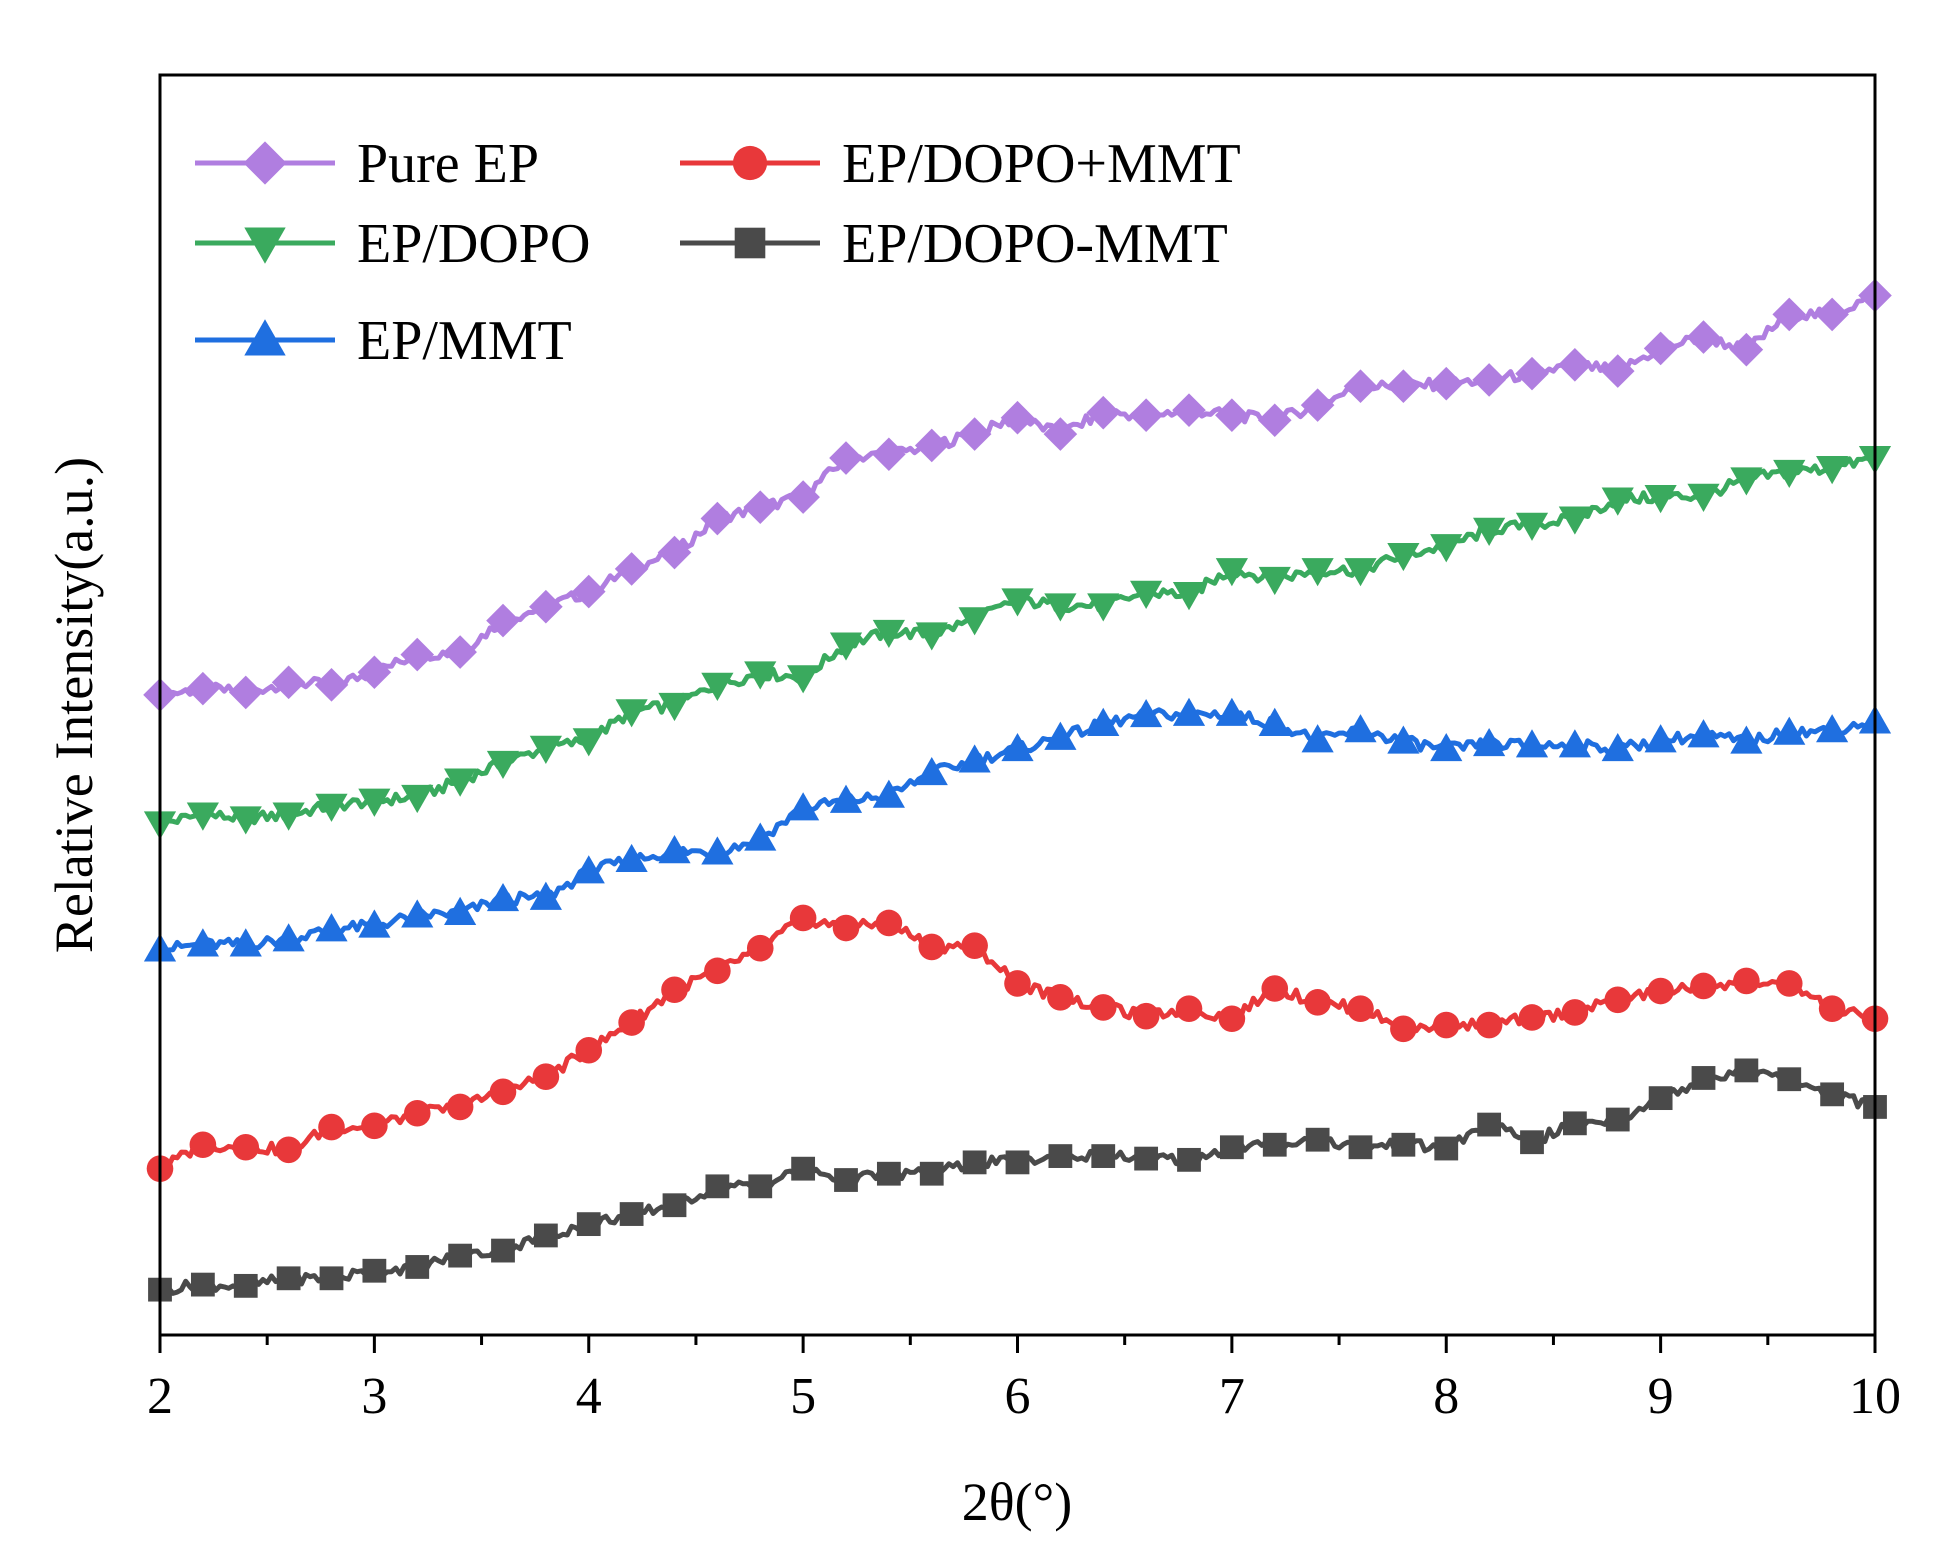 The width and height of the screenshot is (1945, 1556). What do you see at coordinates (1018, 1396) in the screenshot?
I see `x-tick-label: 6` at bounding box center [1018, 1396].